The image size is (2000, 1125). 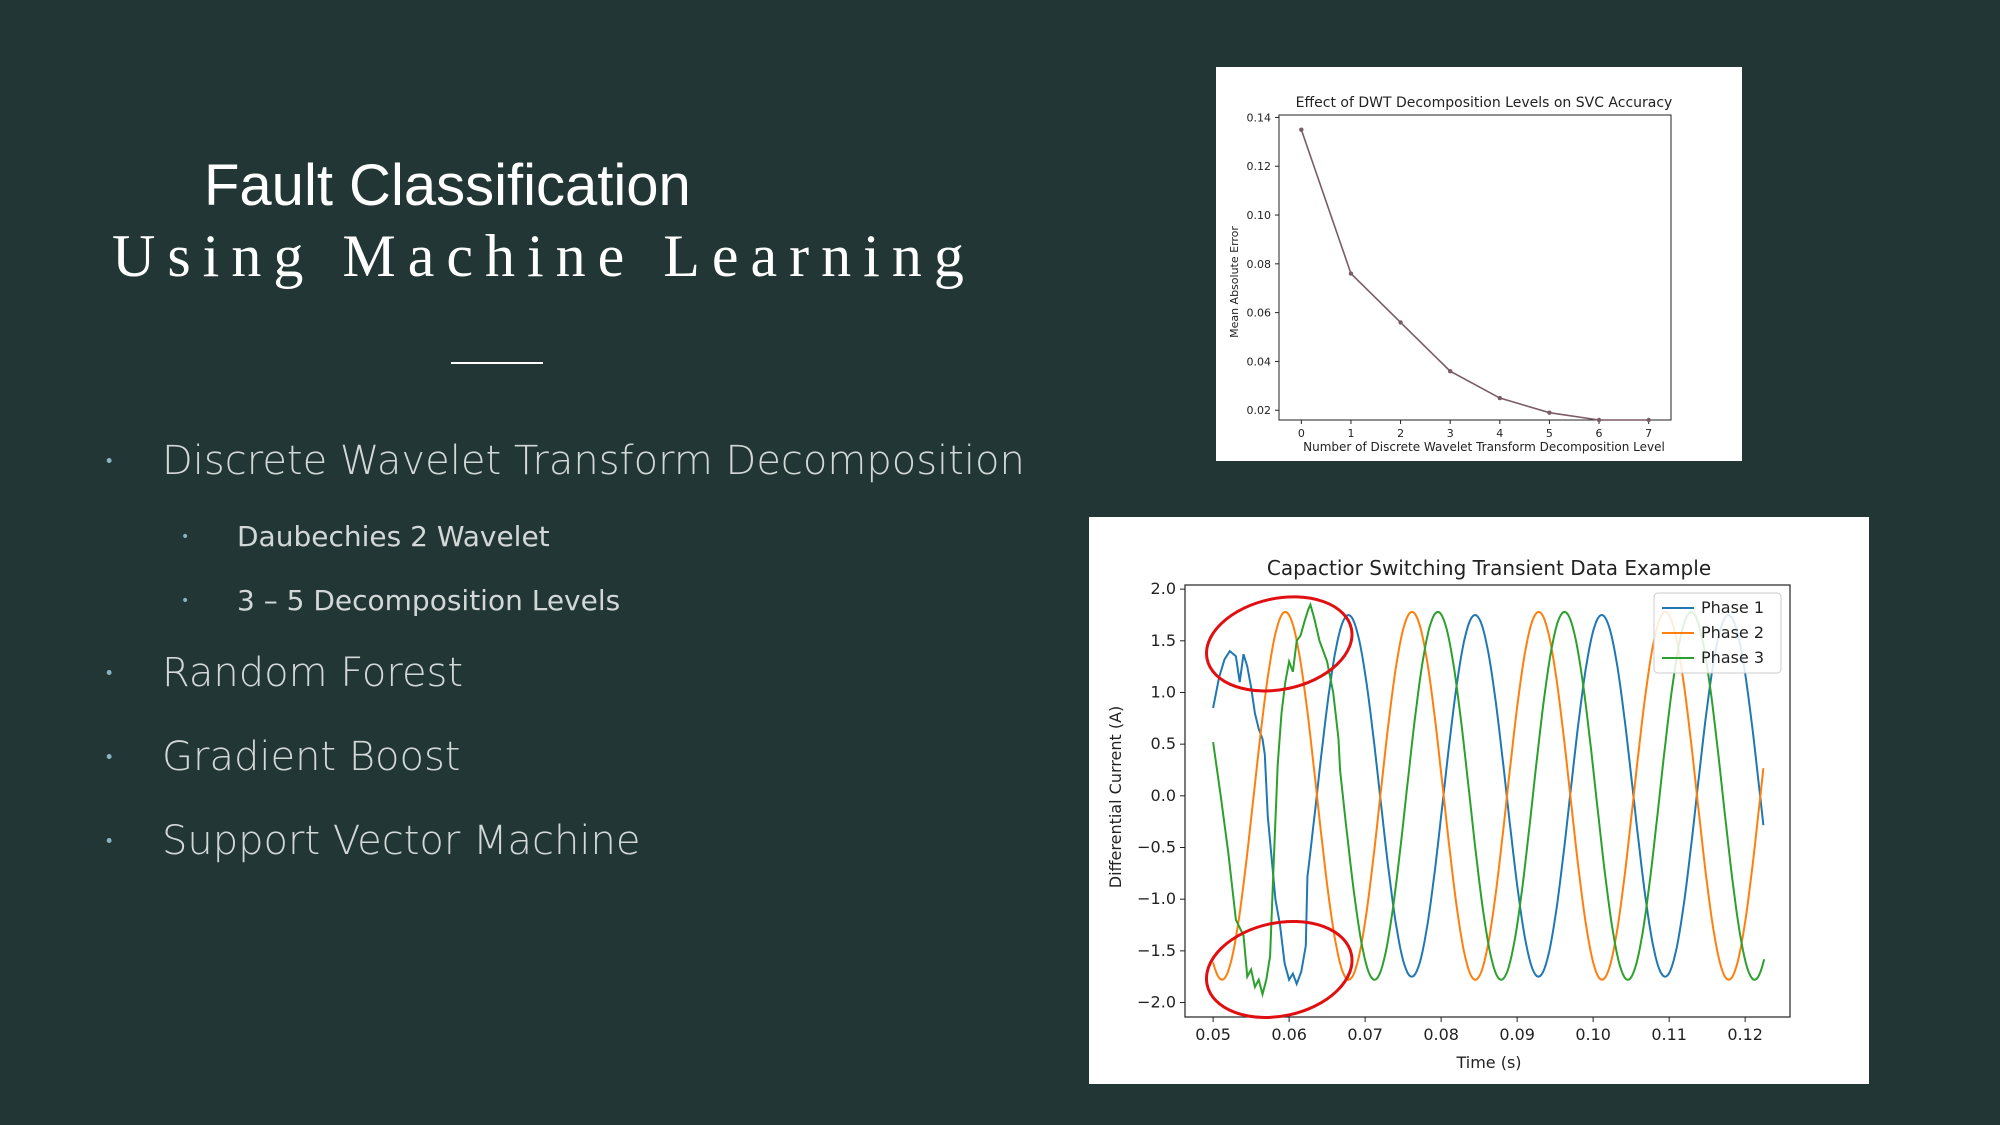 What do you see at coordinates (311, 757) in the screenshot?
I see `bullet-text: Gradient Boost` at bounding box center [311, 757].